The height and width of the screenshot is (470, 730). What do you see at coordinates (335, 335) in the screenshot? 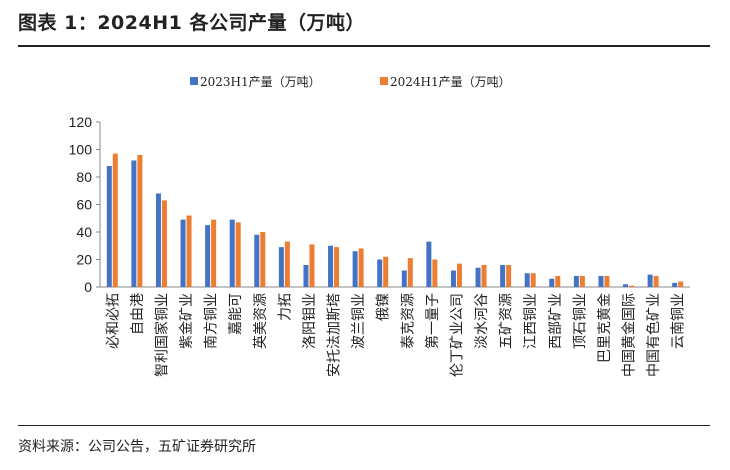
I see `x-tick-label: 安托法加斯塔` at bounding box center [335, 335].